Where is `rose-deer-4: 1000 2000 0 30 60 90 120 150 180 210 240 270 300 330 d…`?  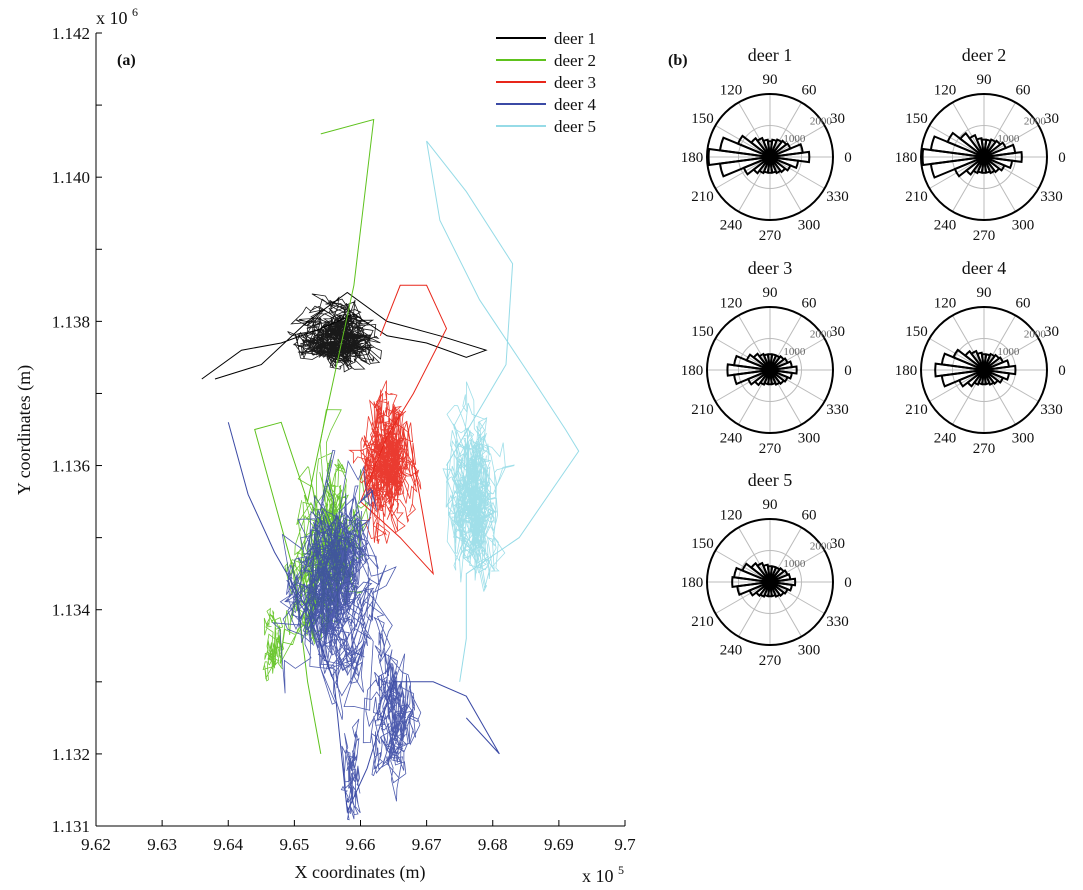 rose-deer-4: 1000 2000 0 30 60 90 120 150 180 210 240 270 300 330 d… is located at coordinates (980, 357).